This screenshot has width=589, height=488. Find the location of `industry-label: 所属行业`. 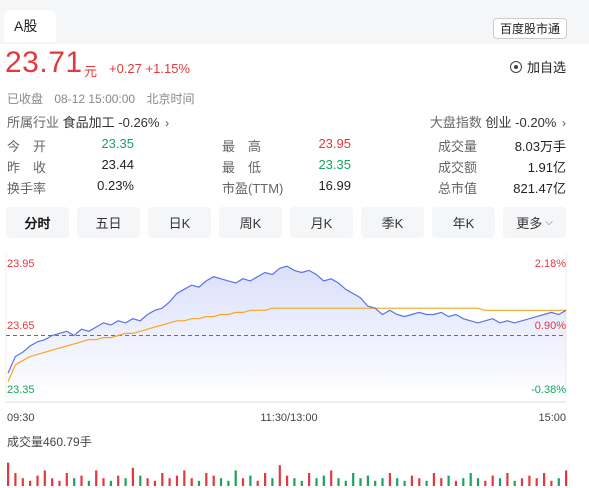

industry-label: 所属行业 is located at coordinates (33, 122).